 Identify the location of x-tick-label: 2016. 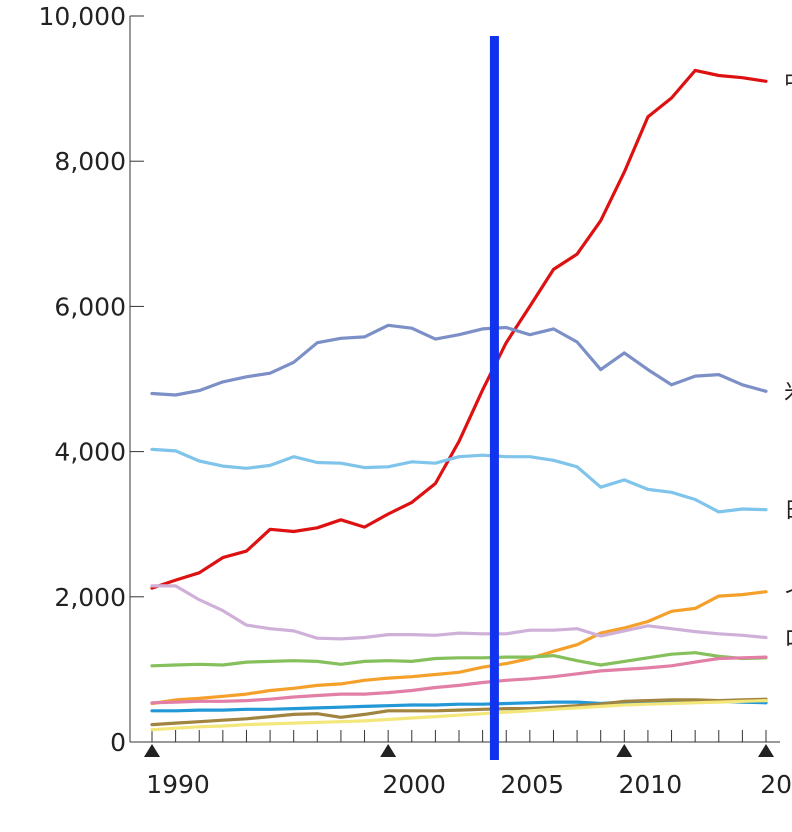
(776, 784).